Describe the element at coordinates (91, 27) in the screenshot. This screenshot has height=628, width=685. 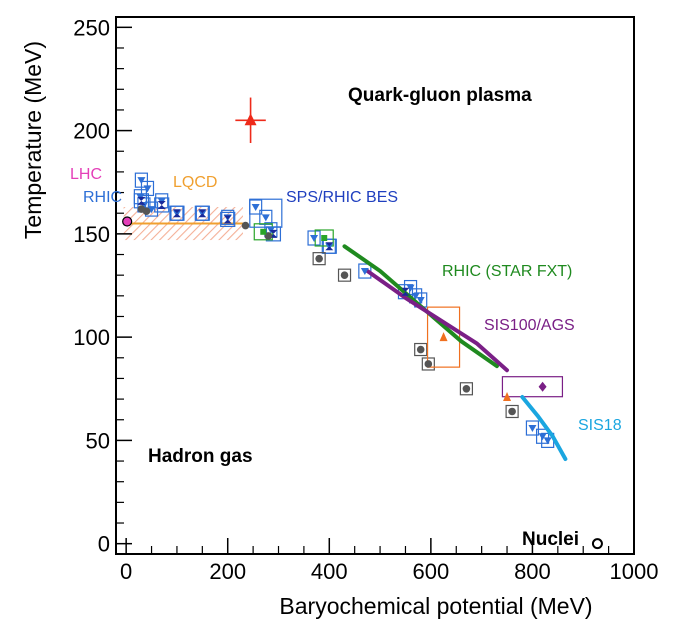
I see `y-tick-label: 250` at that location.